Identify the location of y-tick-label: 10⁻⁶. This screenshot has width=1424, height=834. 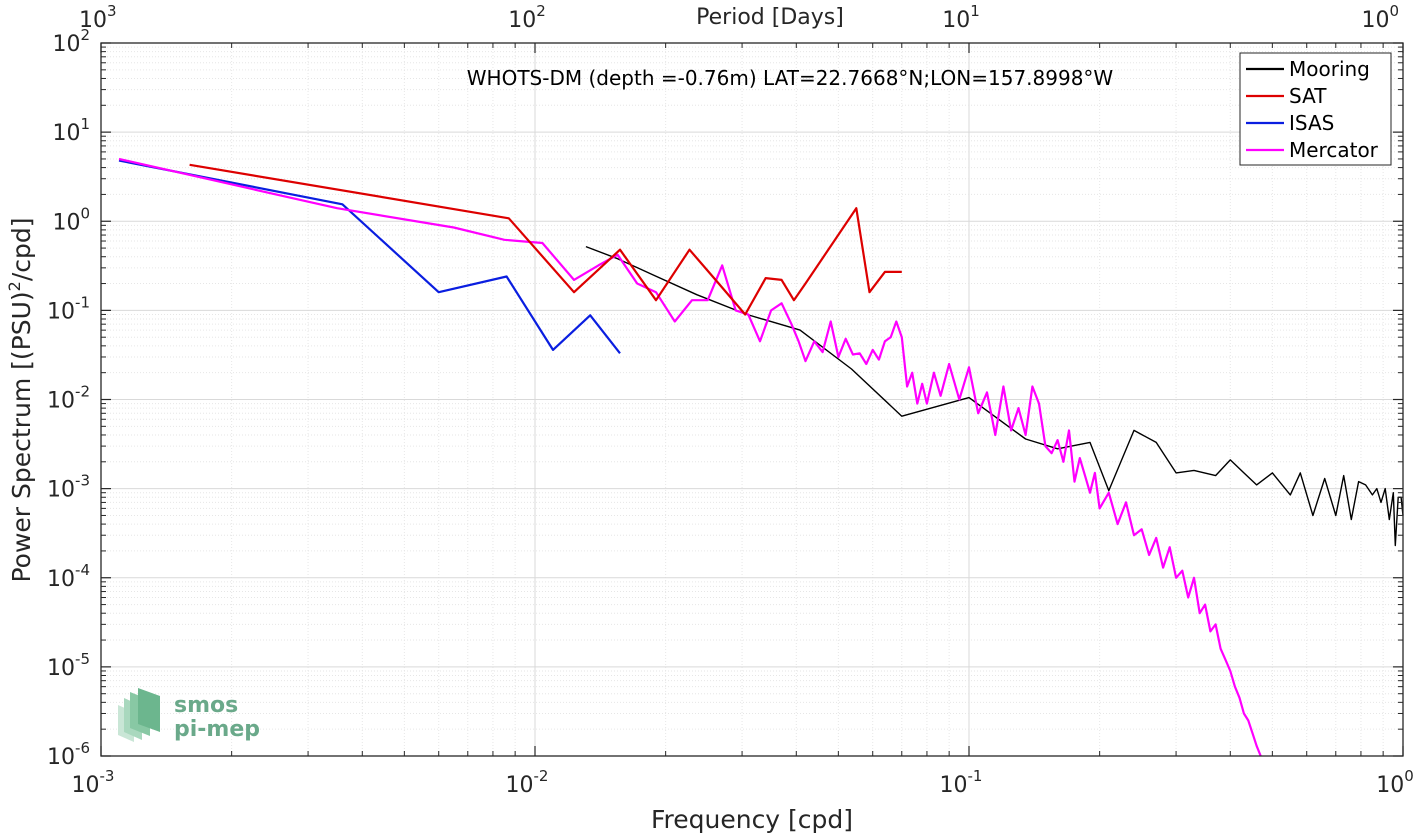
(68, 754).